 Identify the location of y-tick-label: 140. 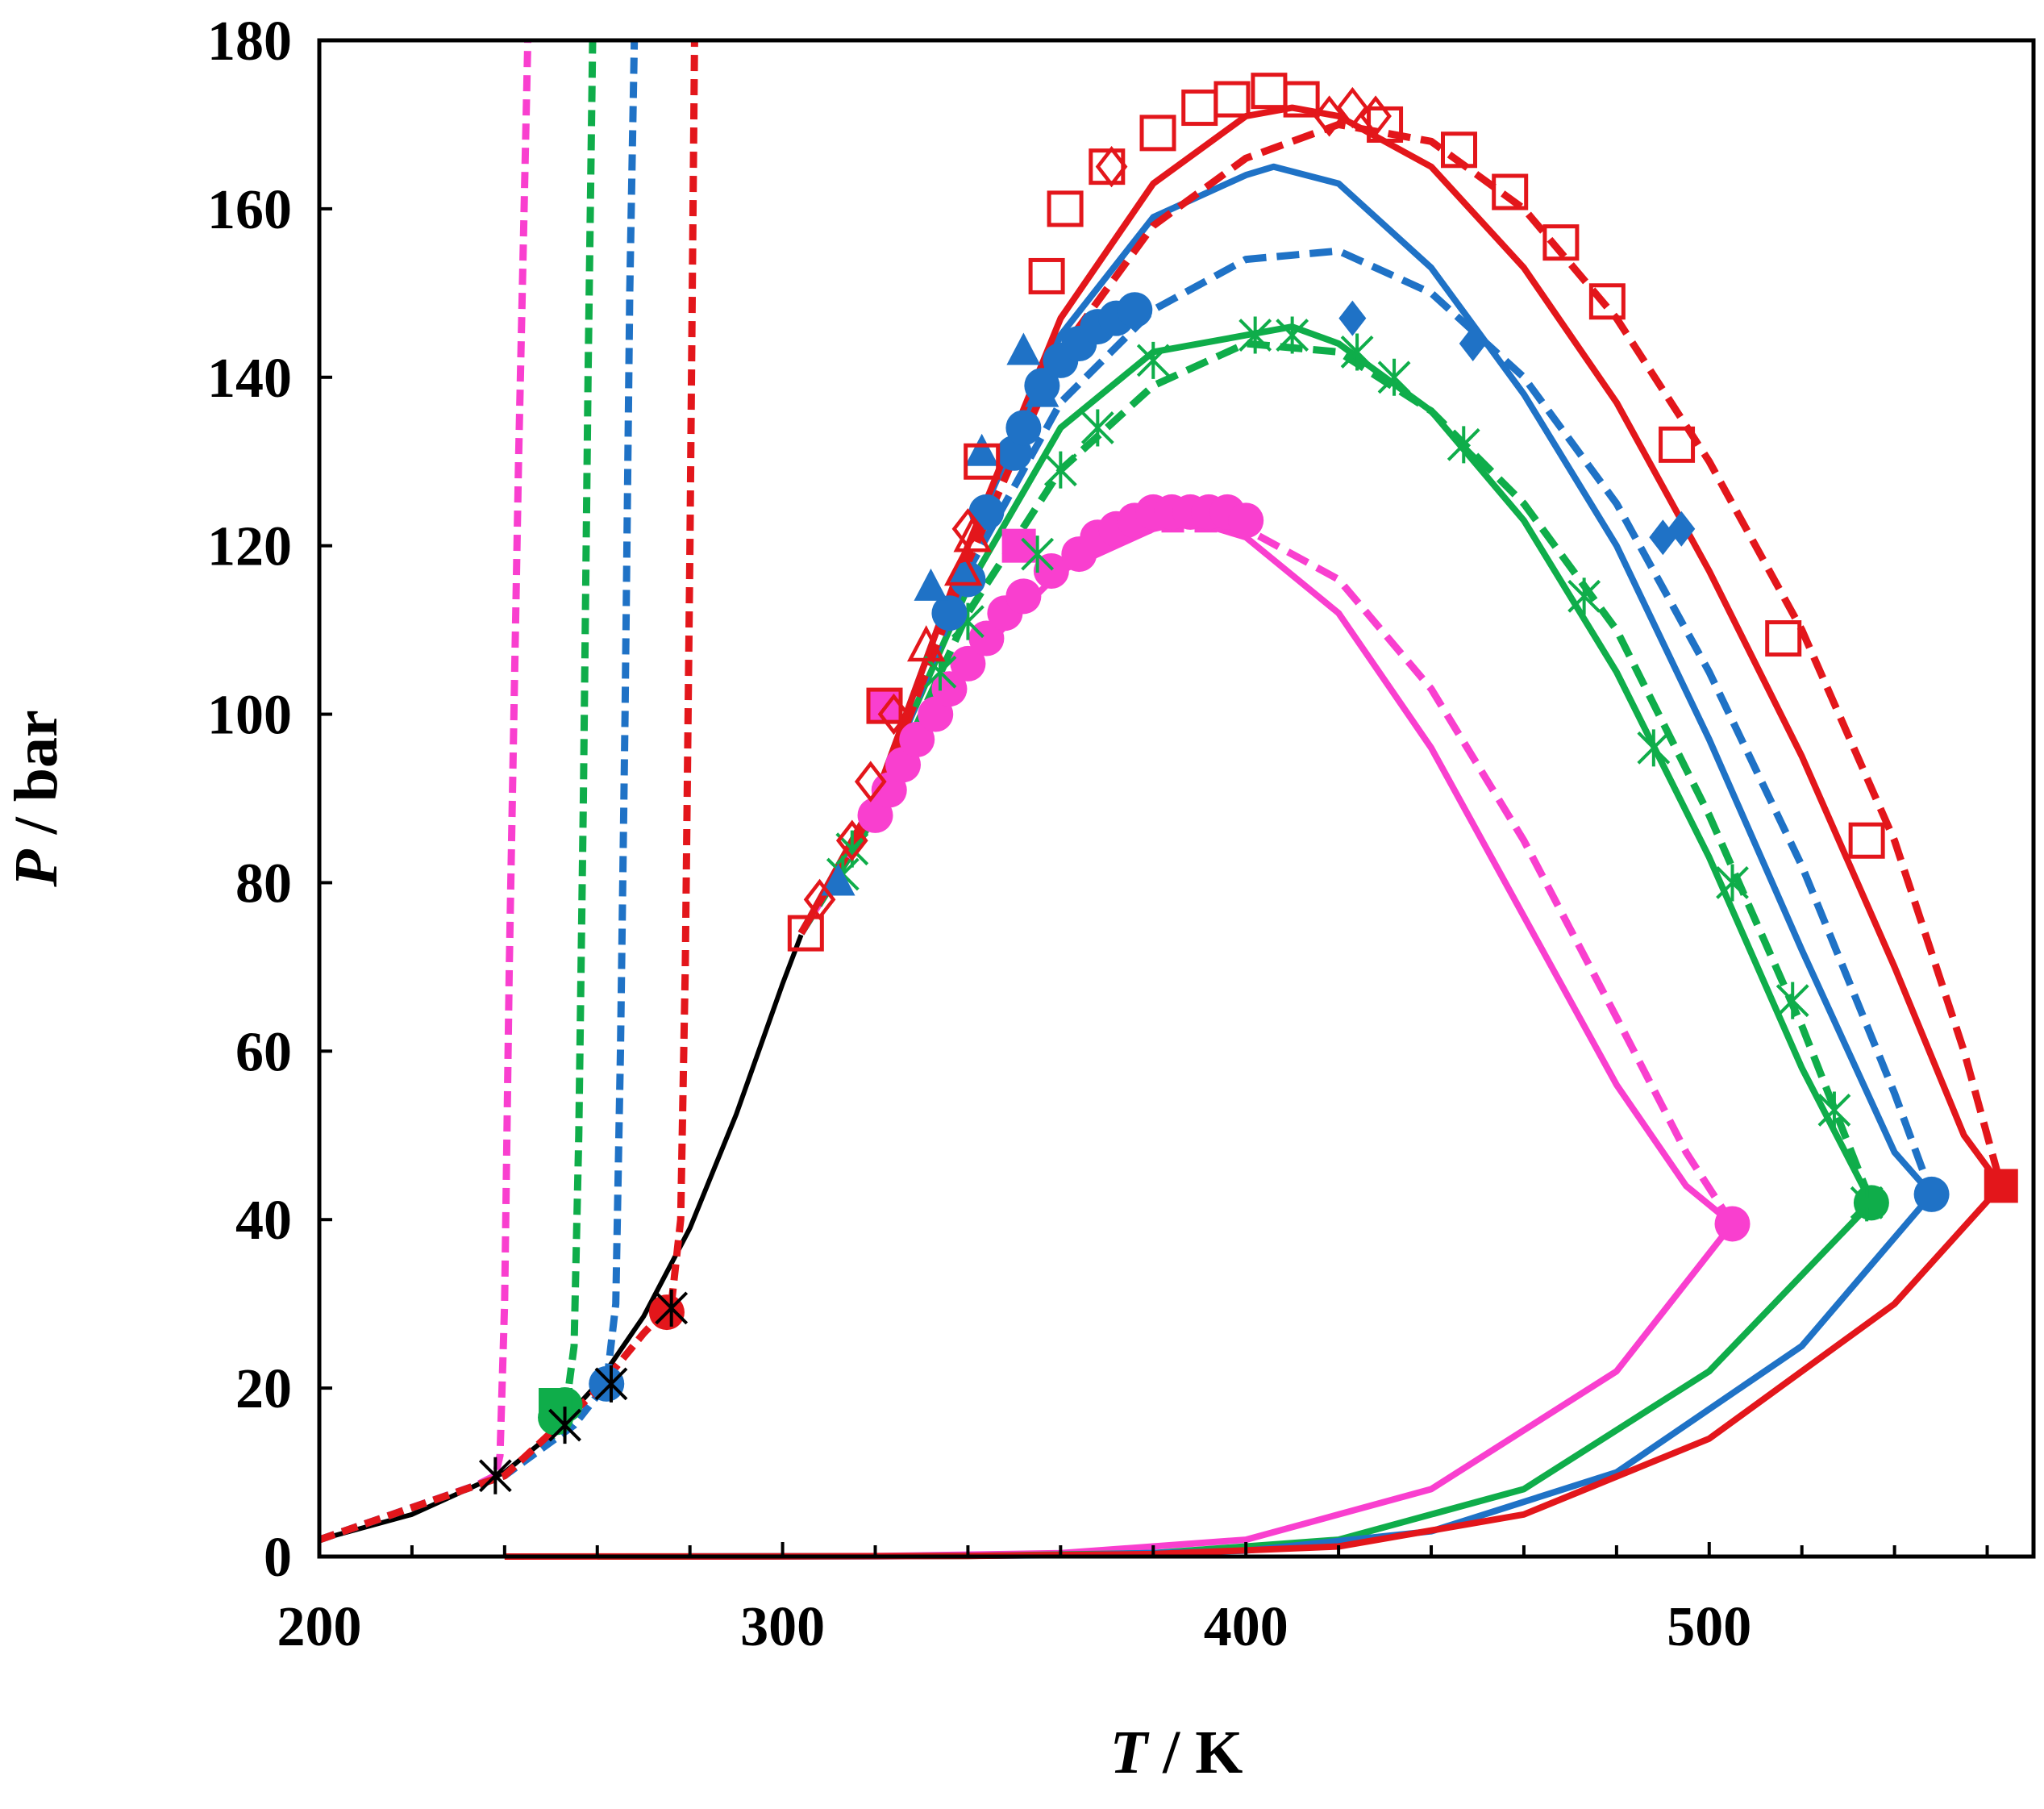
(249, 379).